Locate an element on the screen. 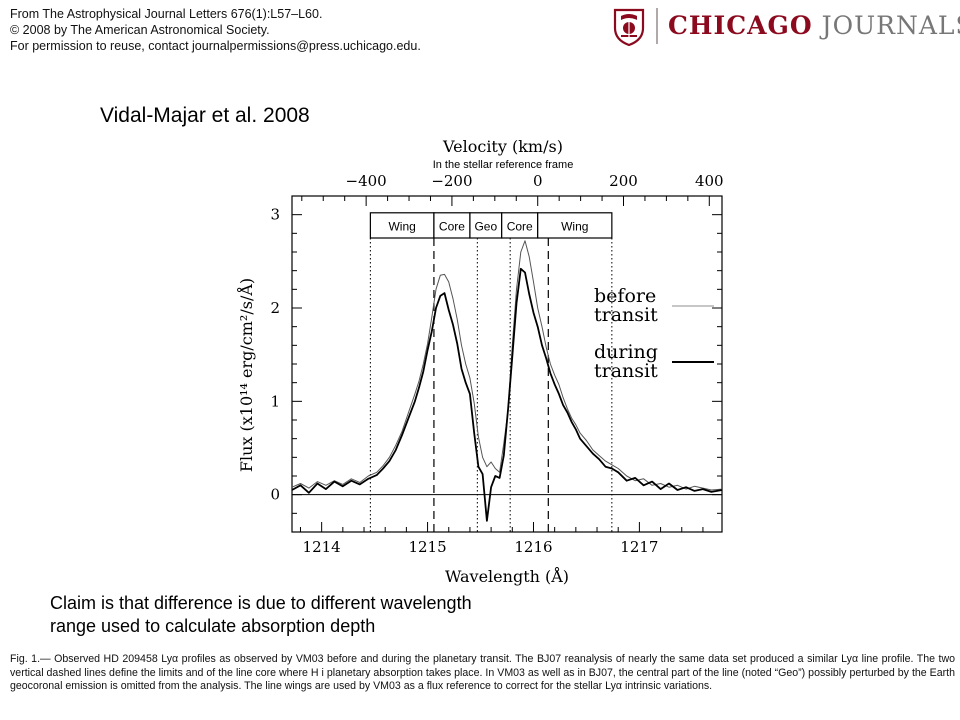 Image resolution: width=960 pixels, height=720 pixels. region-boxes: Wing Core Geo Core Wing is located at coordinates (491, 225).